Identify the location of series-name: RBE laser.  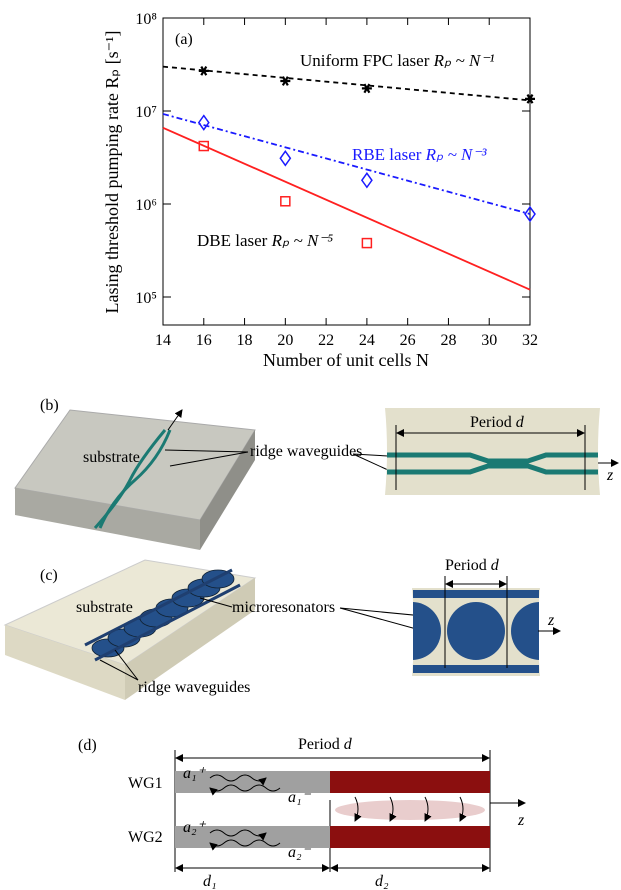
(387, 154).